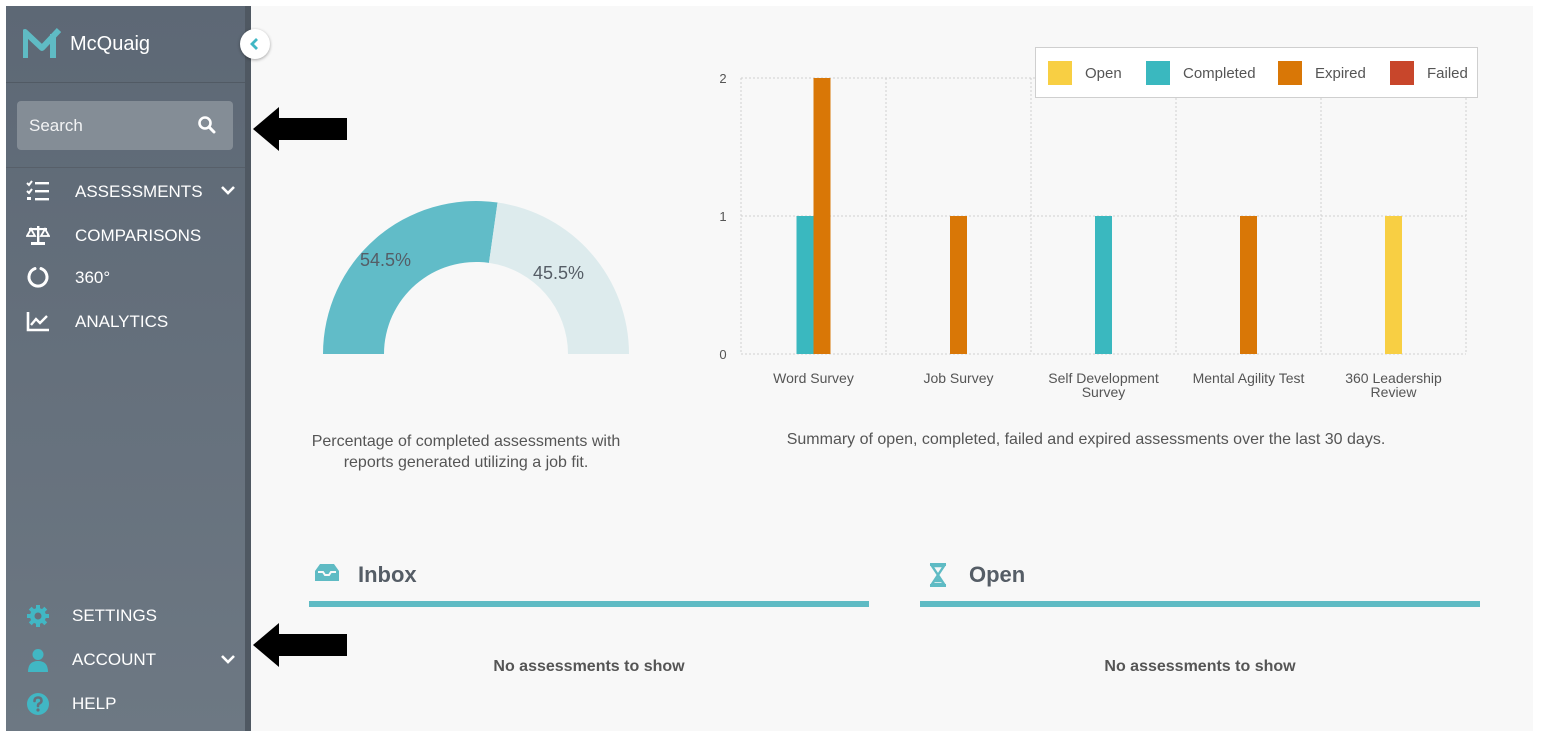  What do you see at coordinates (589, 578) in the screenshot?
I see `inbox-header: Inbox` at bounding box center [589, 578].